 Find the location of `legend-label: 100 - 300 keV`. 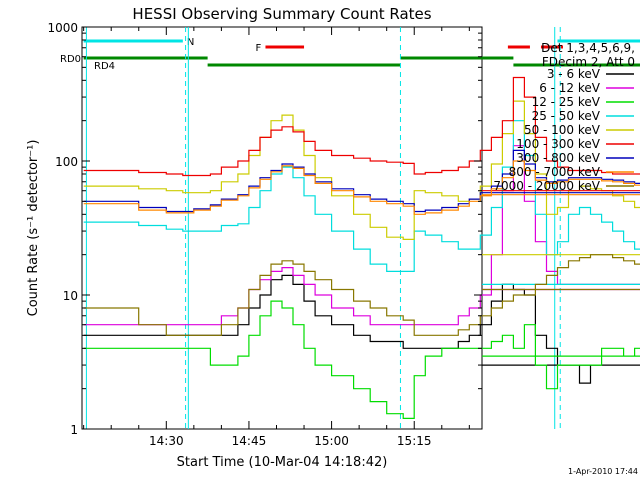

legend-label: 100 - 300 keV is located at coordinates (558, 144).